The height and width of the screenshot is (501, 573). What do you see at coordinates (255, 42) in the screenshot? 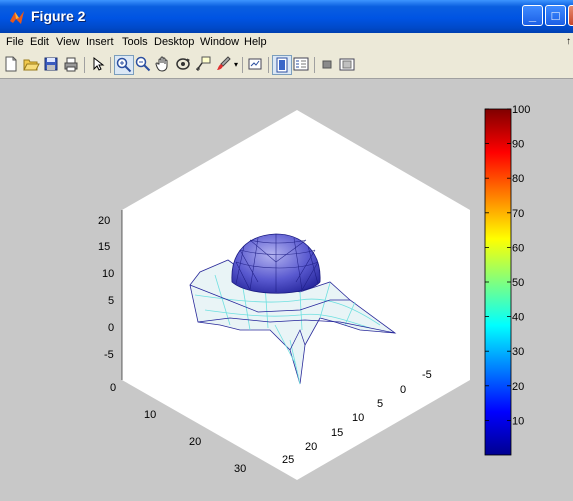
I see `menu-help: Help` at bounding box center [255, 42].